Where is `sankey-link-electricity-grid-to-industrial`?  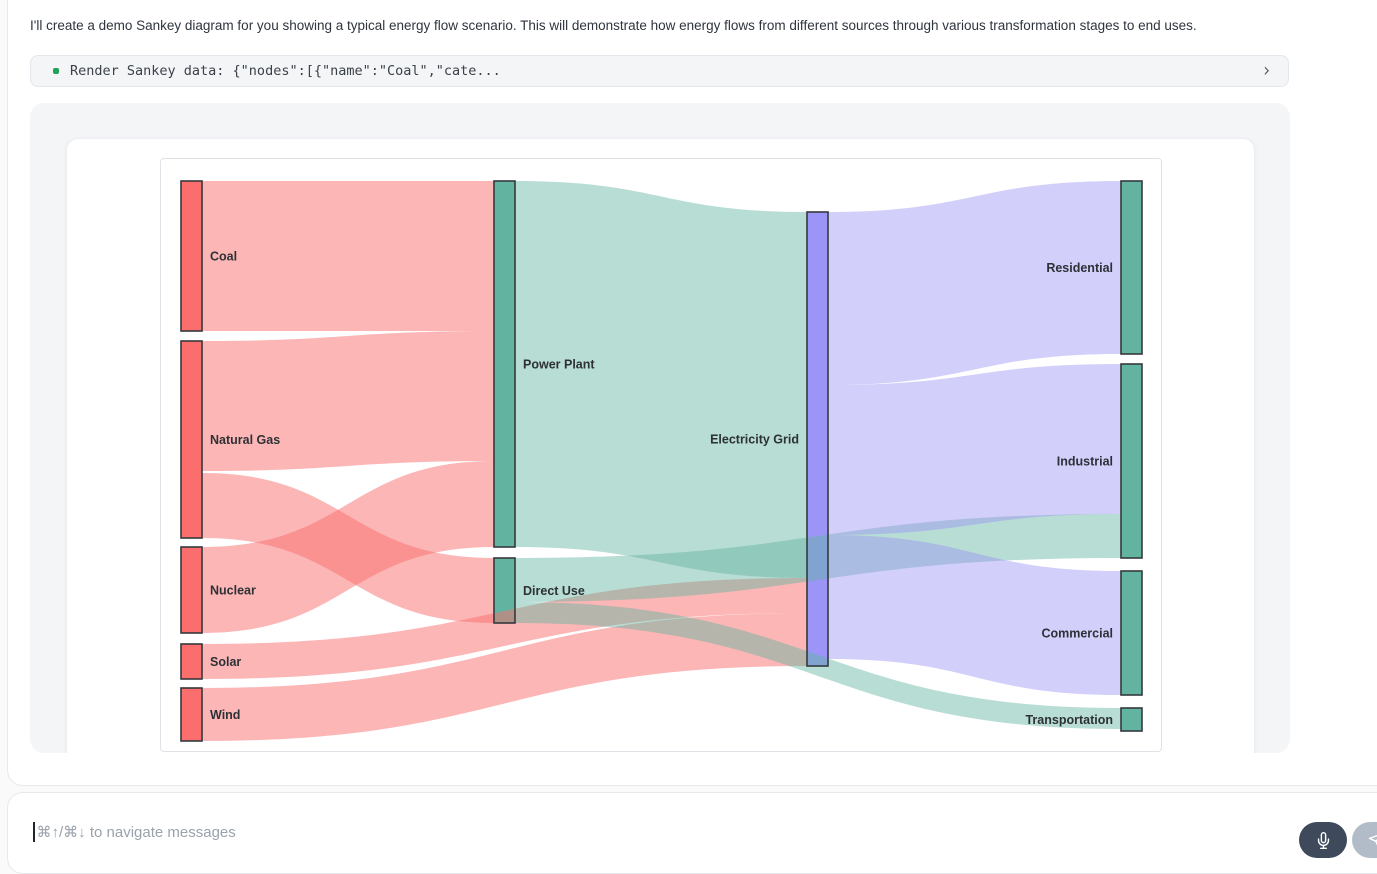
sankey-link-electricity-grid-to-industrial is located at coordinates (974, 449).